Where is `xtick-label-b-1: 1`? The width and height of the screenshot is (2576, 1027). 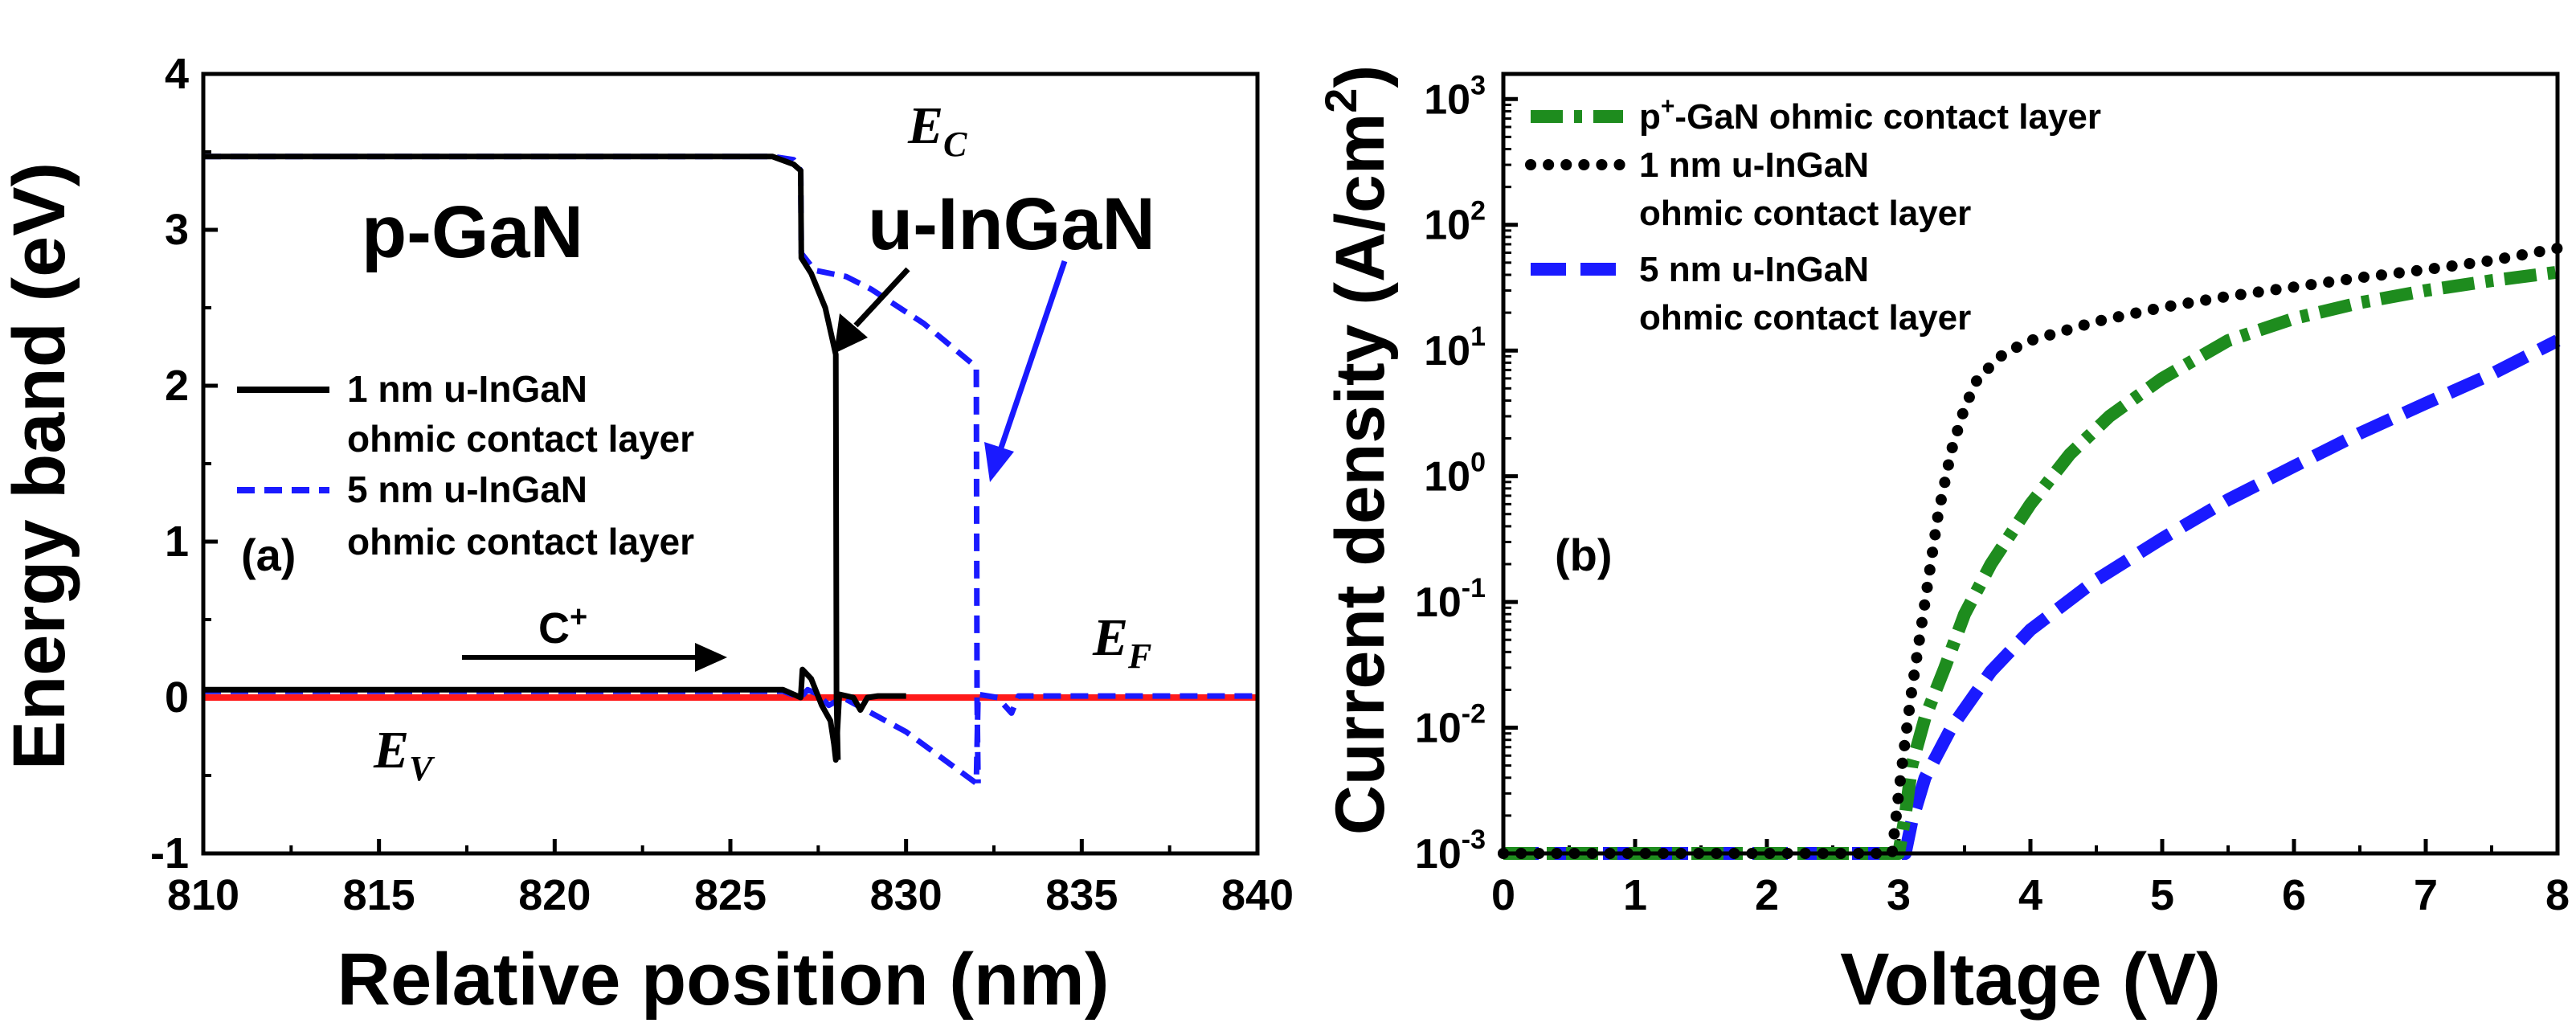 xtick-label-b-1: 1 is located at coordinates (1635, 895).